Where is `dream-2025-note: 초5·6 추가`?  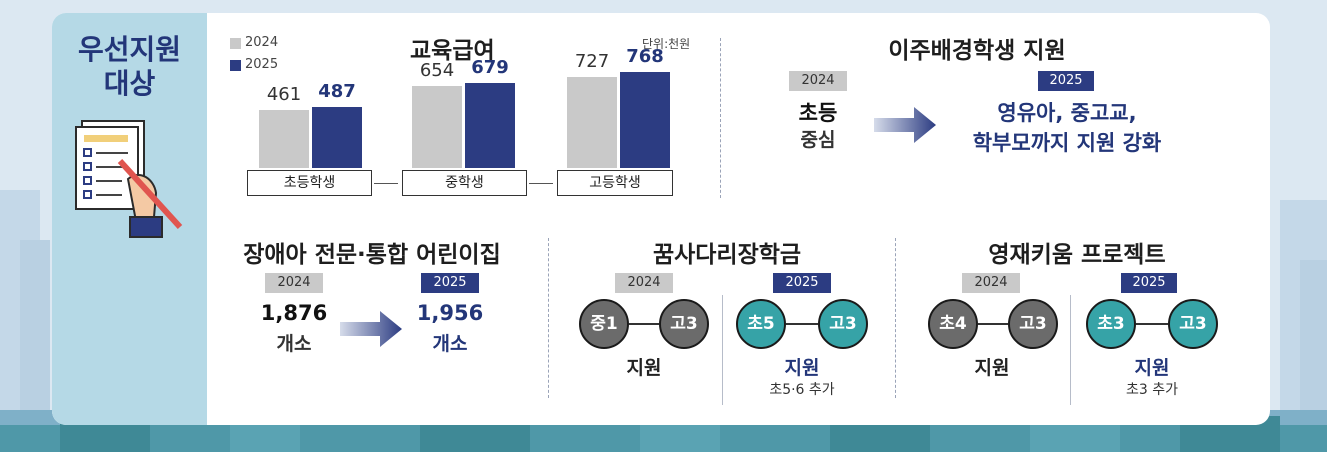
dream-2025-note: 초5·6 추가 is located at coordinates (802, 390).